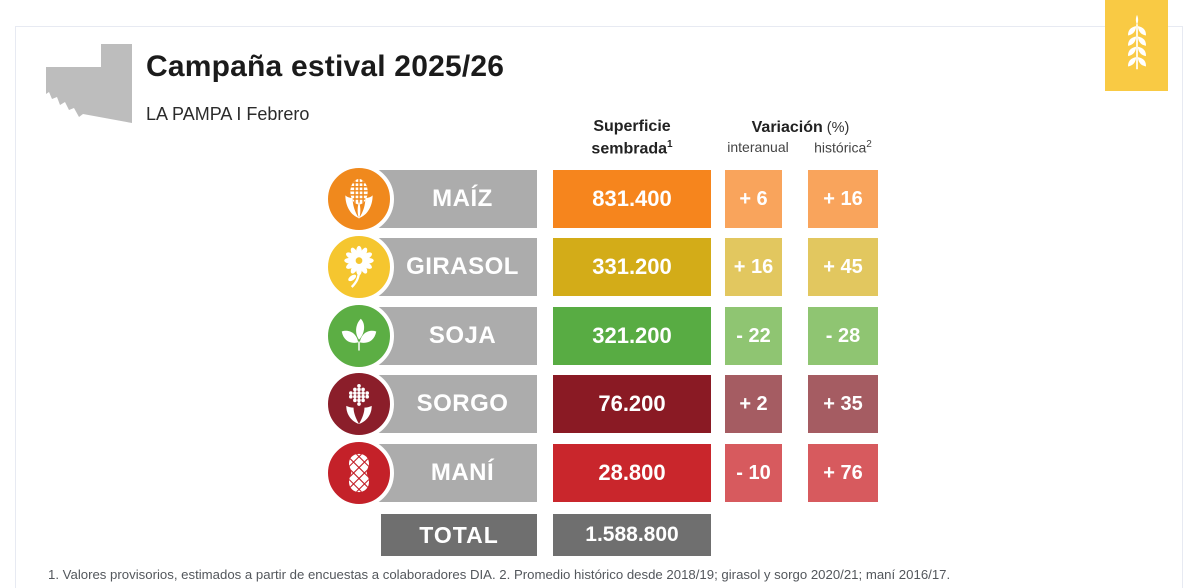 This screenshot has height=588, width=1200. What do you see at coordinates (843, 404) in the screenshot?
I see `historica-value: + 35` at bounding box center [843, 404].